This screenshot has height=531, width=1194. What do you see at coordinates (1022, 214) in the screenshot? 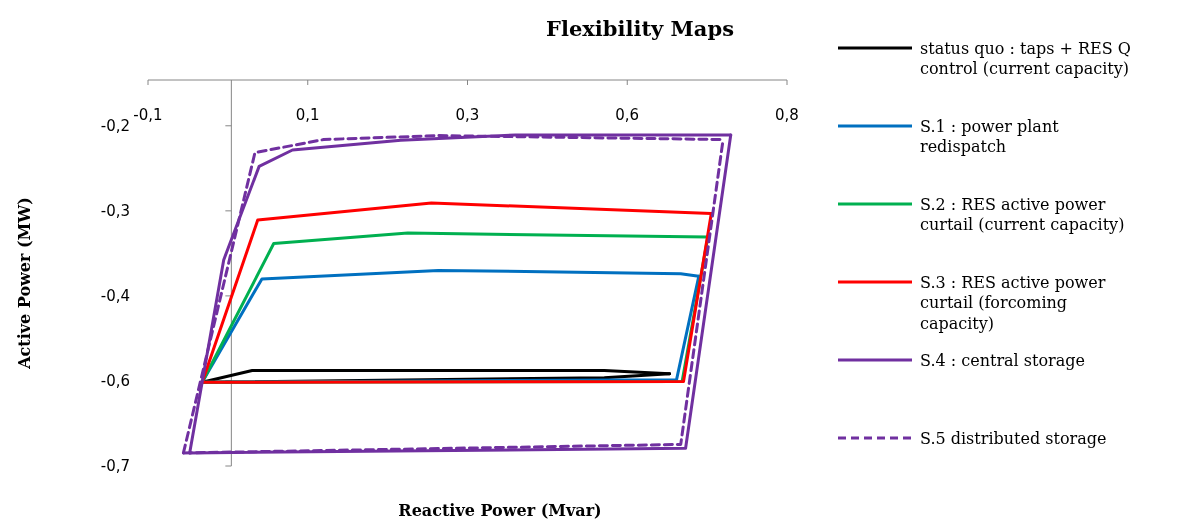
I see `legend-label: S.2 : RES active power curtail (current capacity)` at bounding box center [1022, 214].